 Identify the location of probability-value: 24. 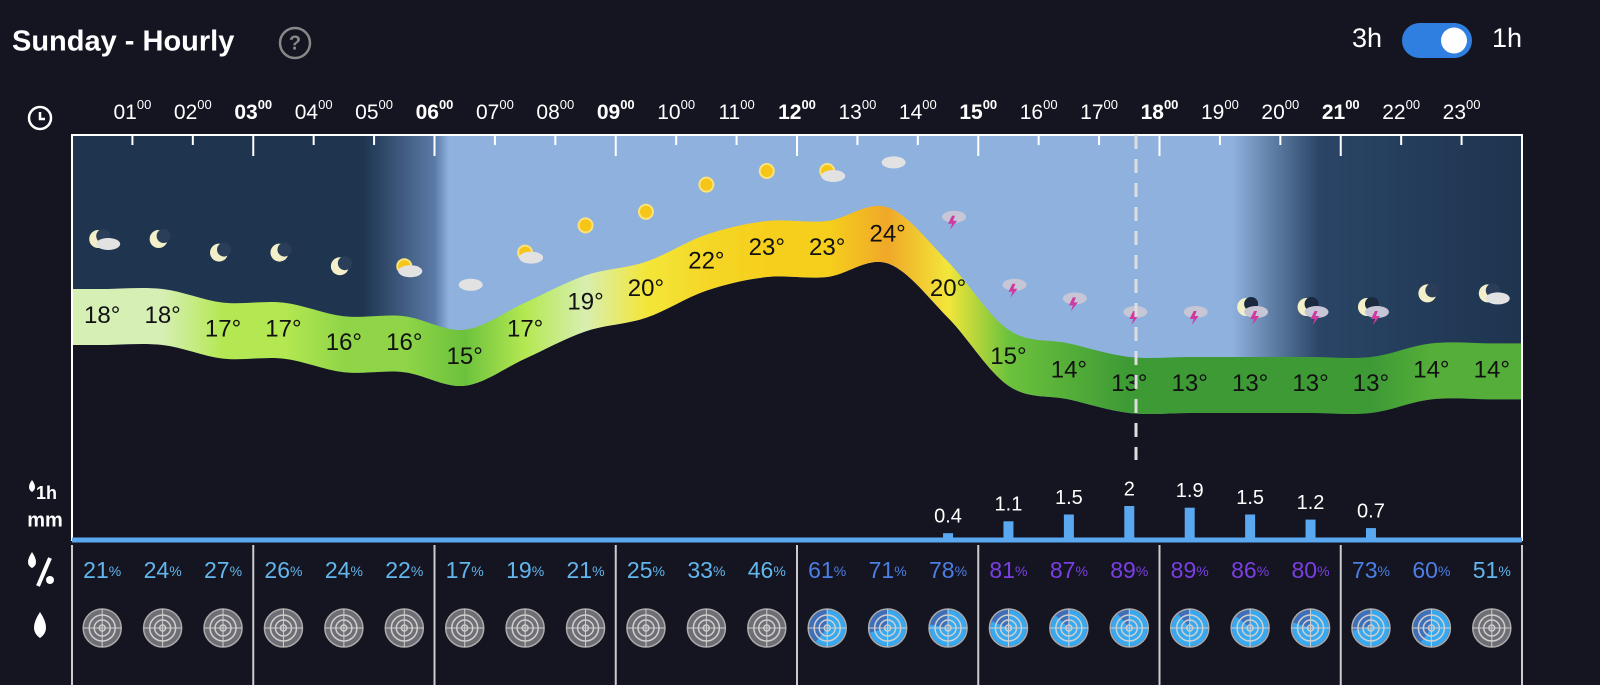
(157, 570).